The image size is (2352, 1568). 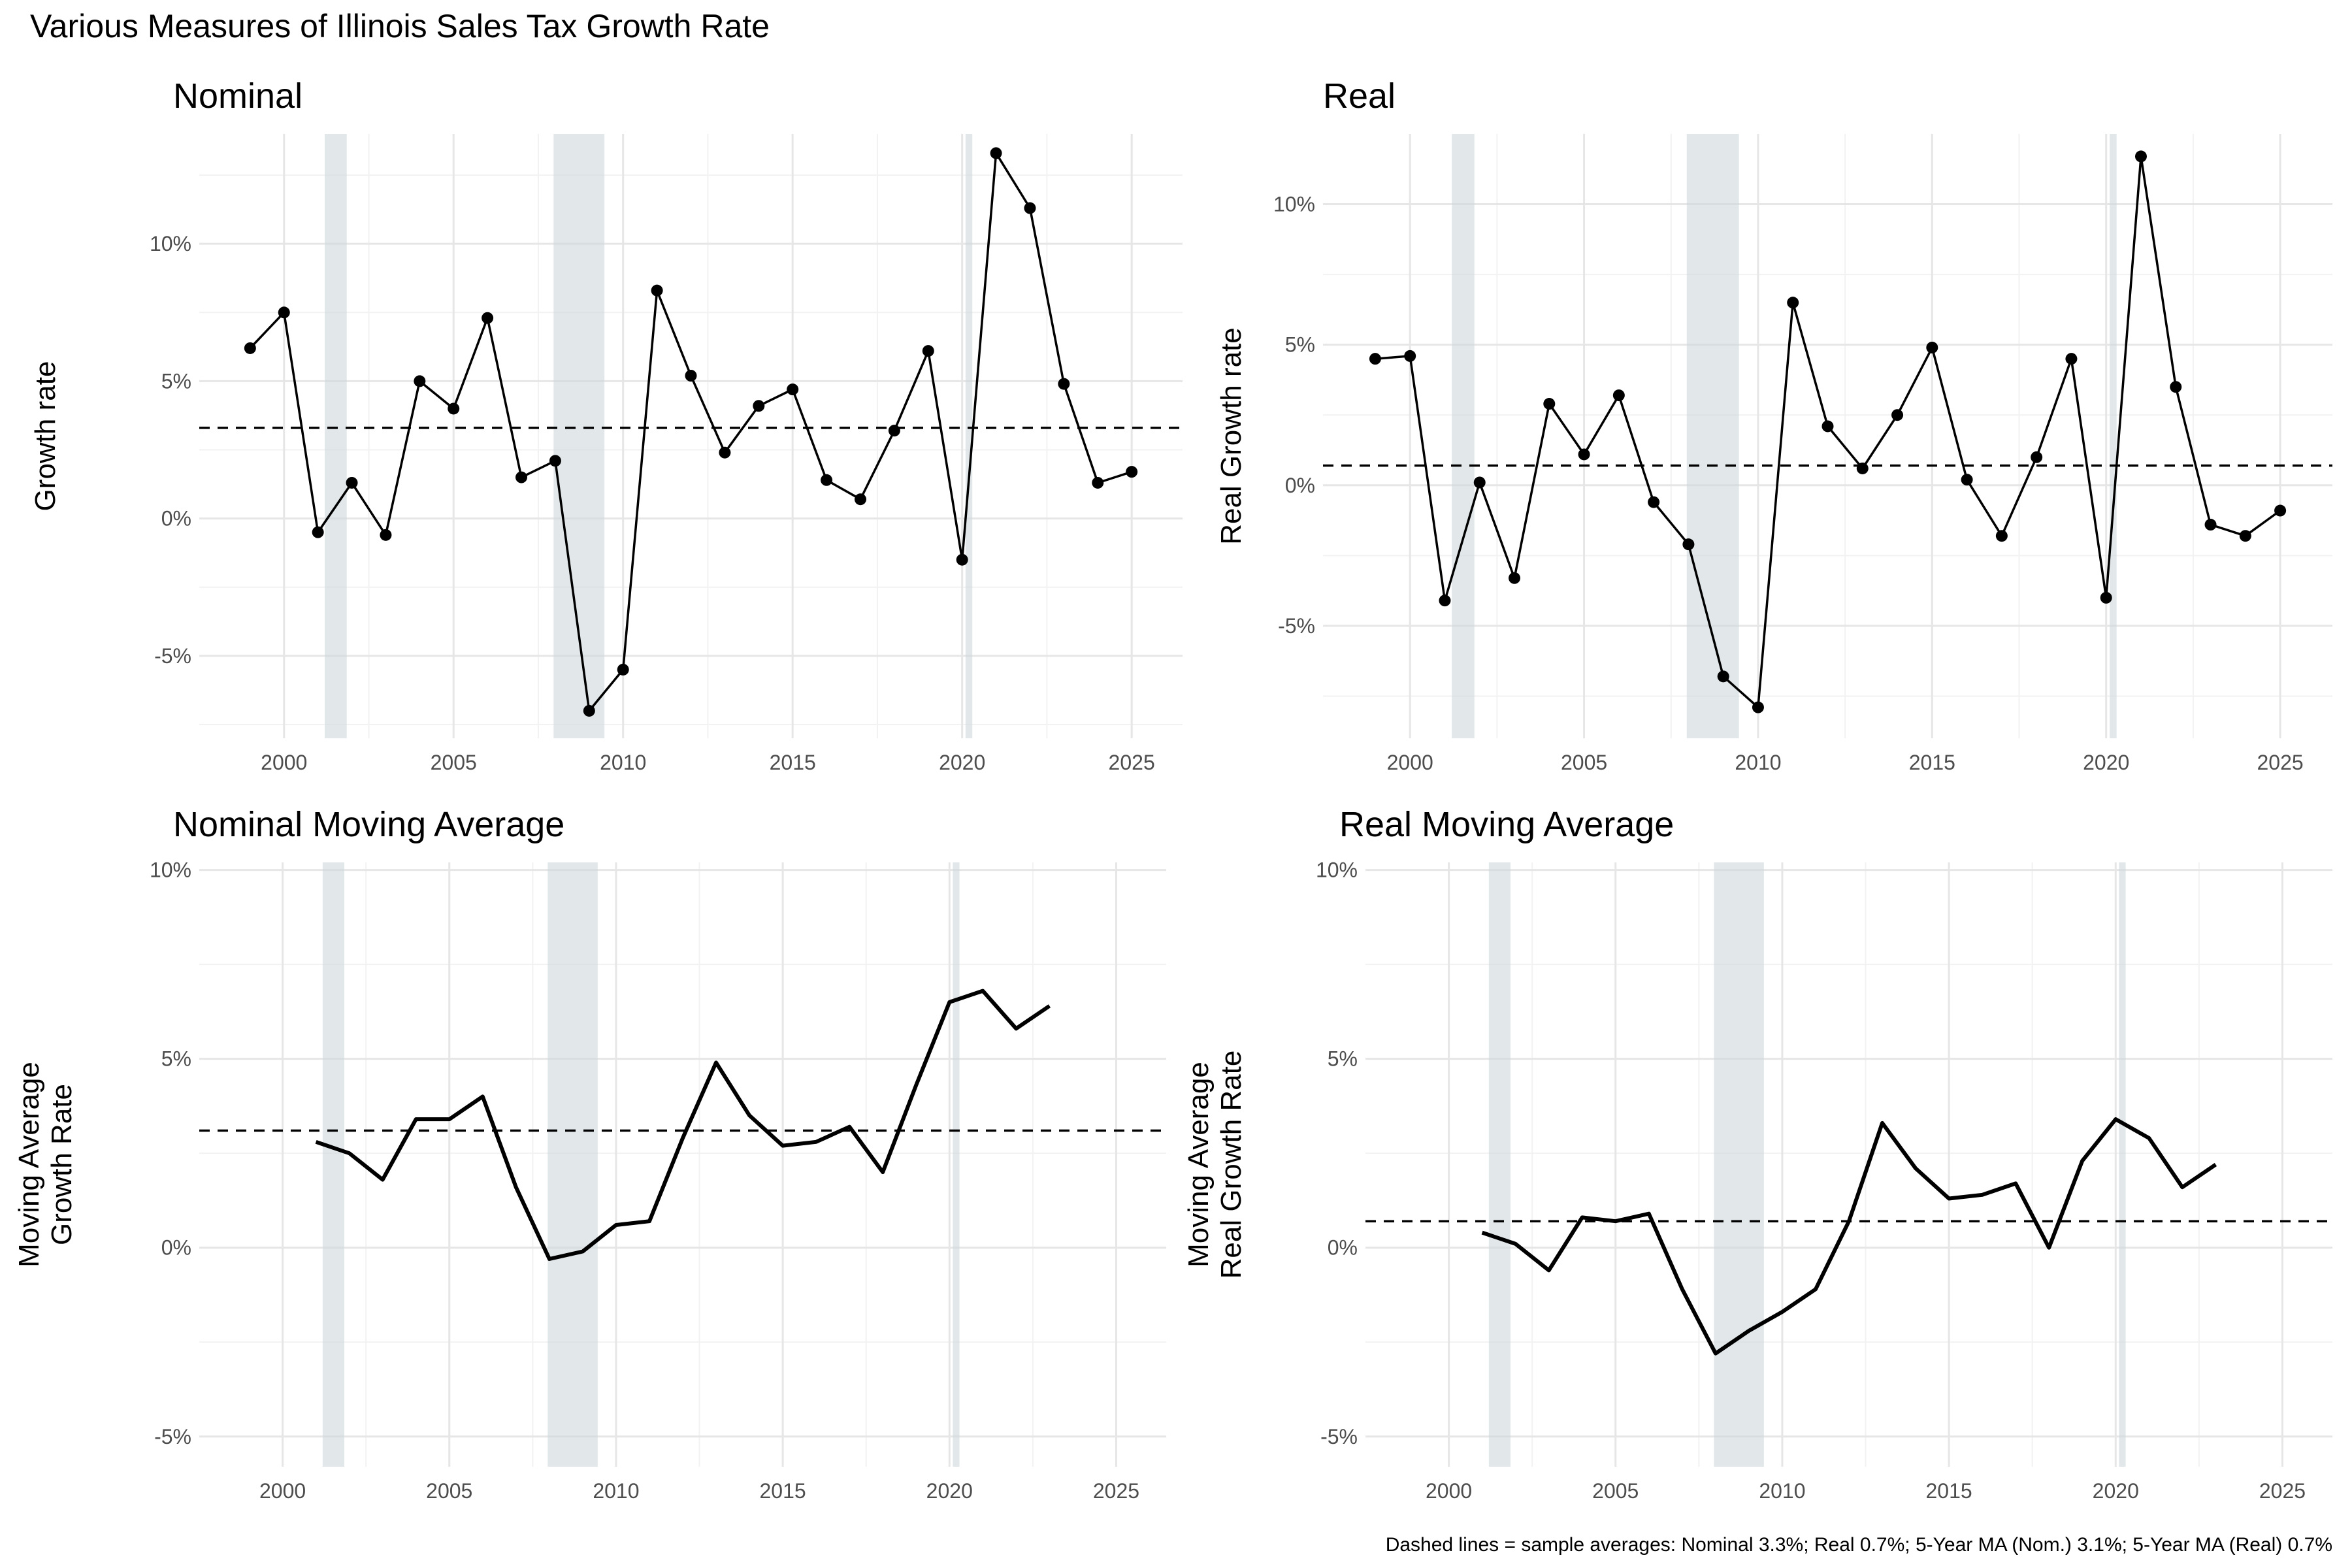 What do you see at coordinates (1231, 1165) in the screenshot?
I see `y-axis-title-line: Real Growth Rate` at bounding box center [1231, 1165].